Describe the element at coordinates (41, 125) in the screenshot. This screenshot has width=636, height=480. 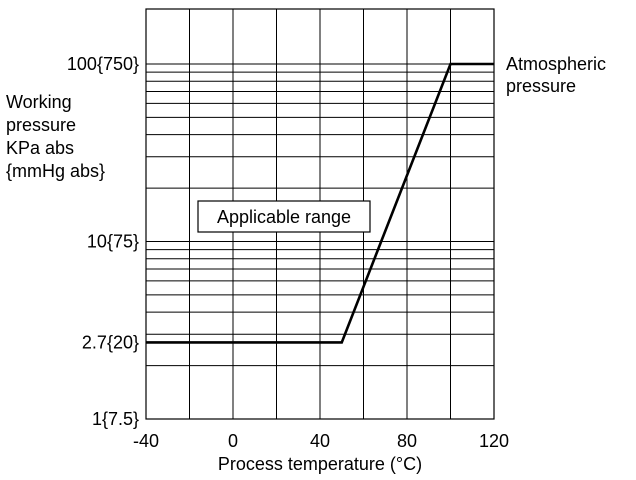
I see `y-axis-label-line: pressure` at that location.